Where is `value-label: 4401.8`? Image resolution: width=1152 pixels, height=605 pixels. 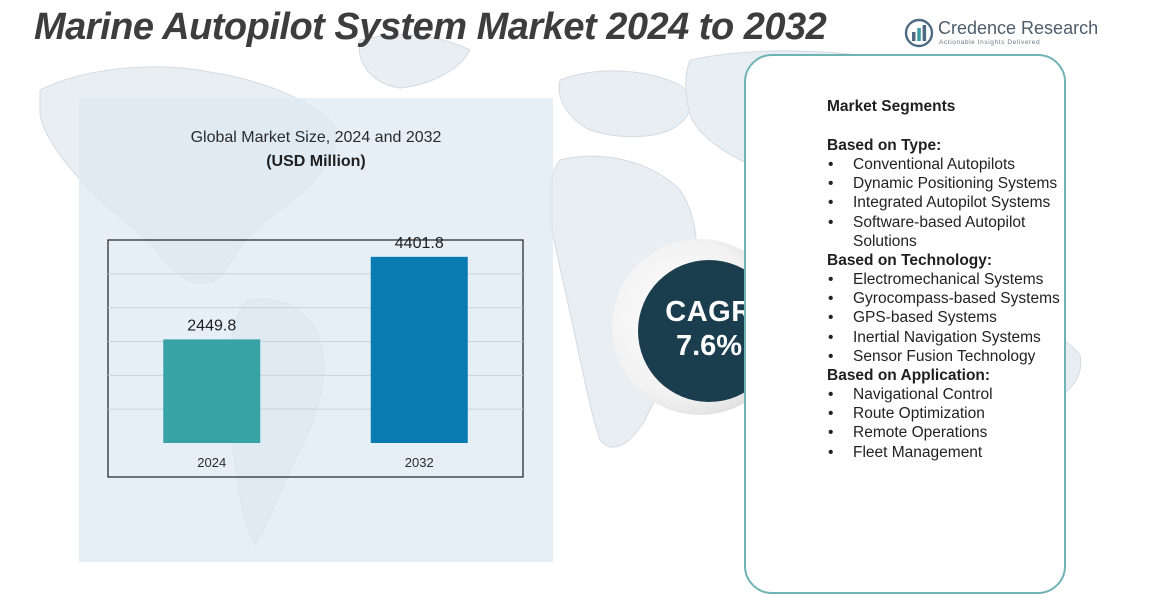
value-label: 4401.8 is located at coordinates (419, 243).